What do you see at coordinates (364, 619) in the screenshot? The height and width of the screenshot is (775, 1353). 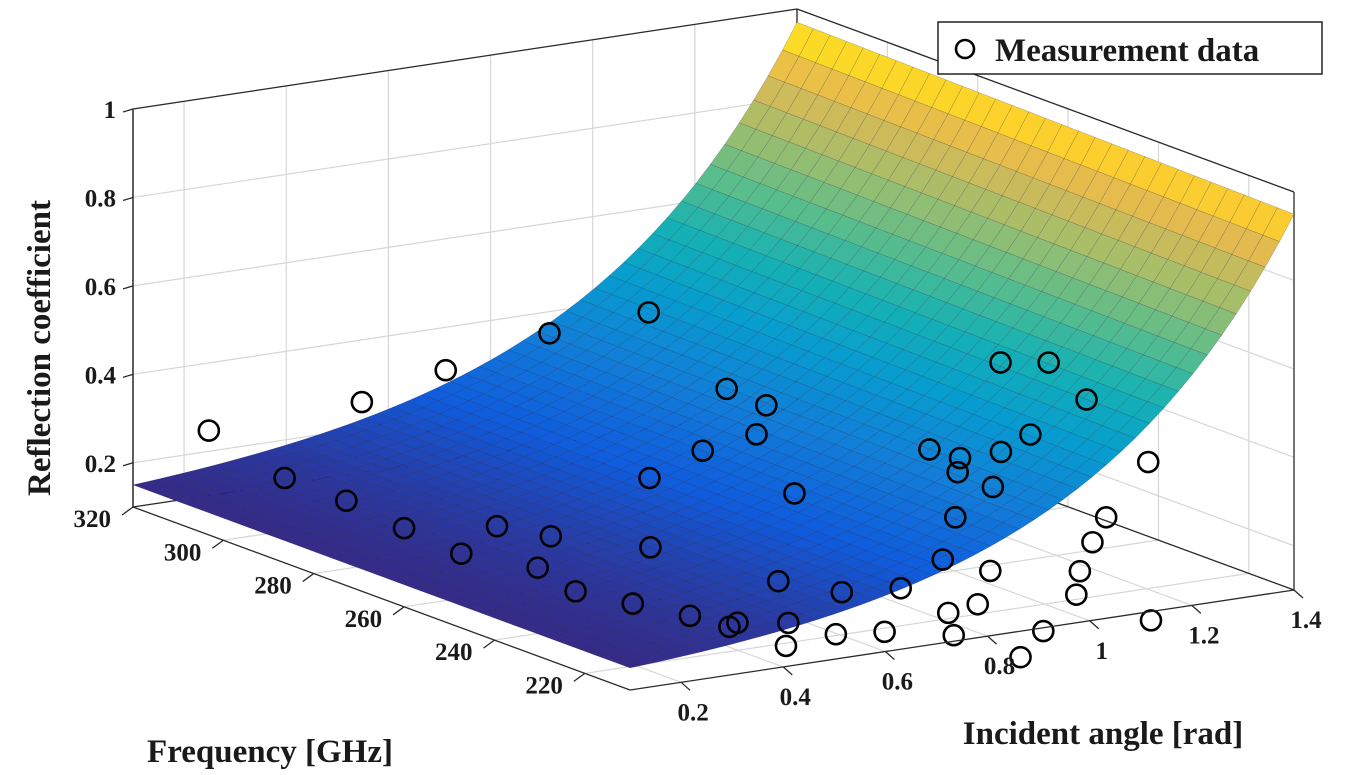 I see `y-tick-label: 260` at bounding box center [364, 619].